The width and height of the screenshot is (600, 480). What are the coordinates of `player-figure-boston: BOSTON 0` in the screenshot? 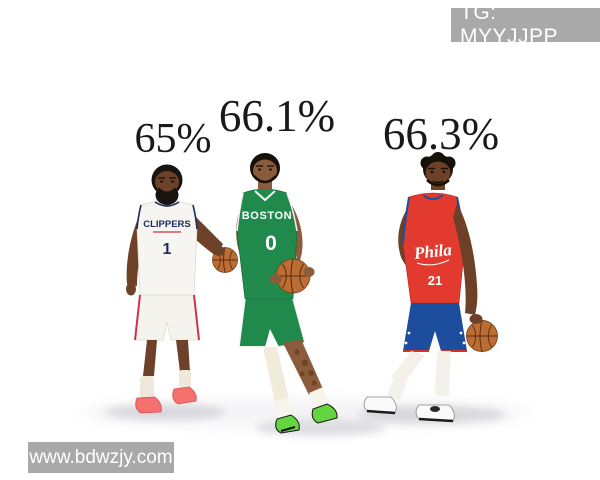 It's located at (287, 293).